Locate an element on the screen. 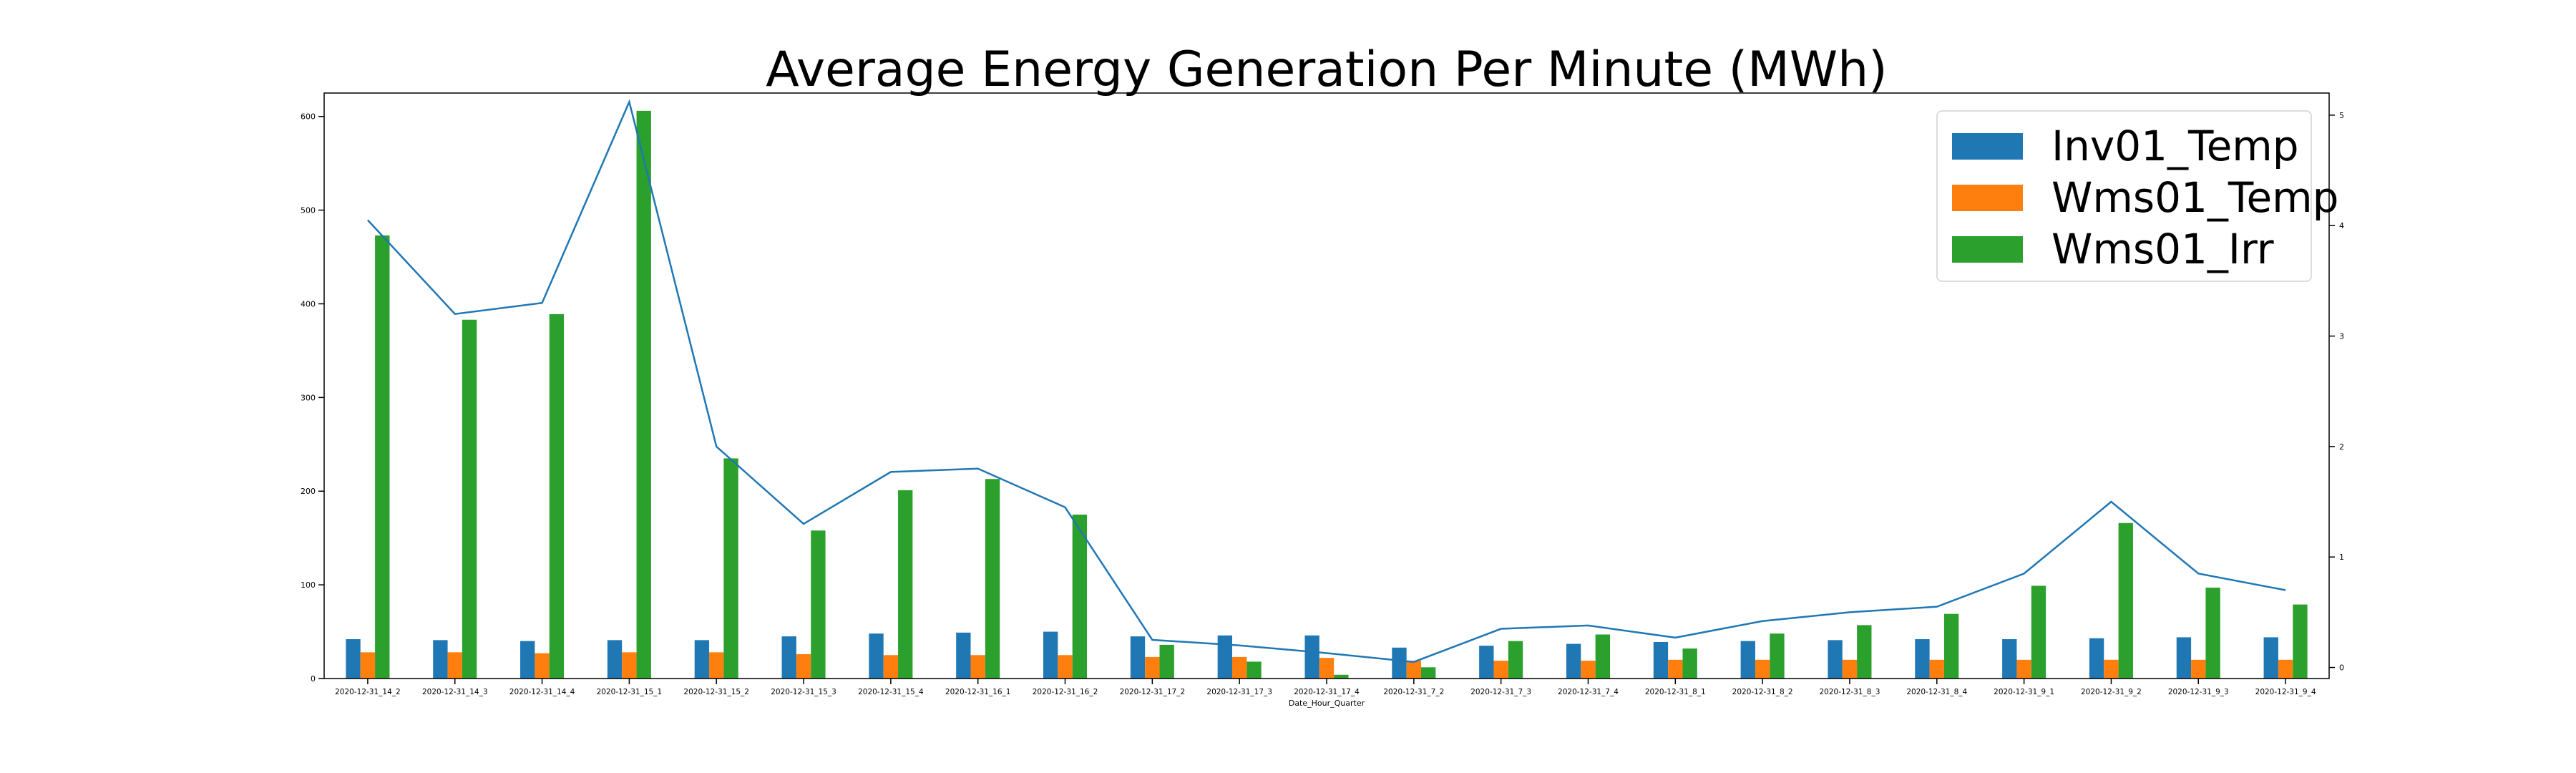 This screenshot has height=773, width=2576. legend-label-inv01-temp: Inv01_Temp is located at coordinates (2175, 146).